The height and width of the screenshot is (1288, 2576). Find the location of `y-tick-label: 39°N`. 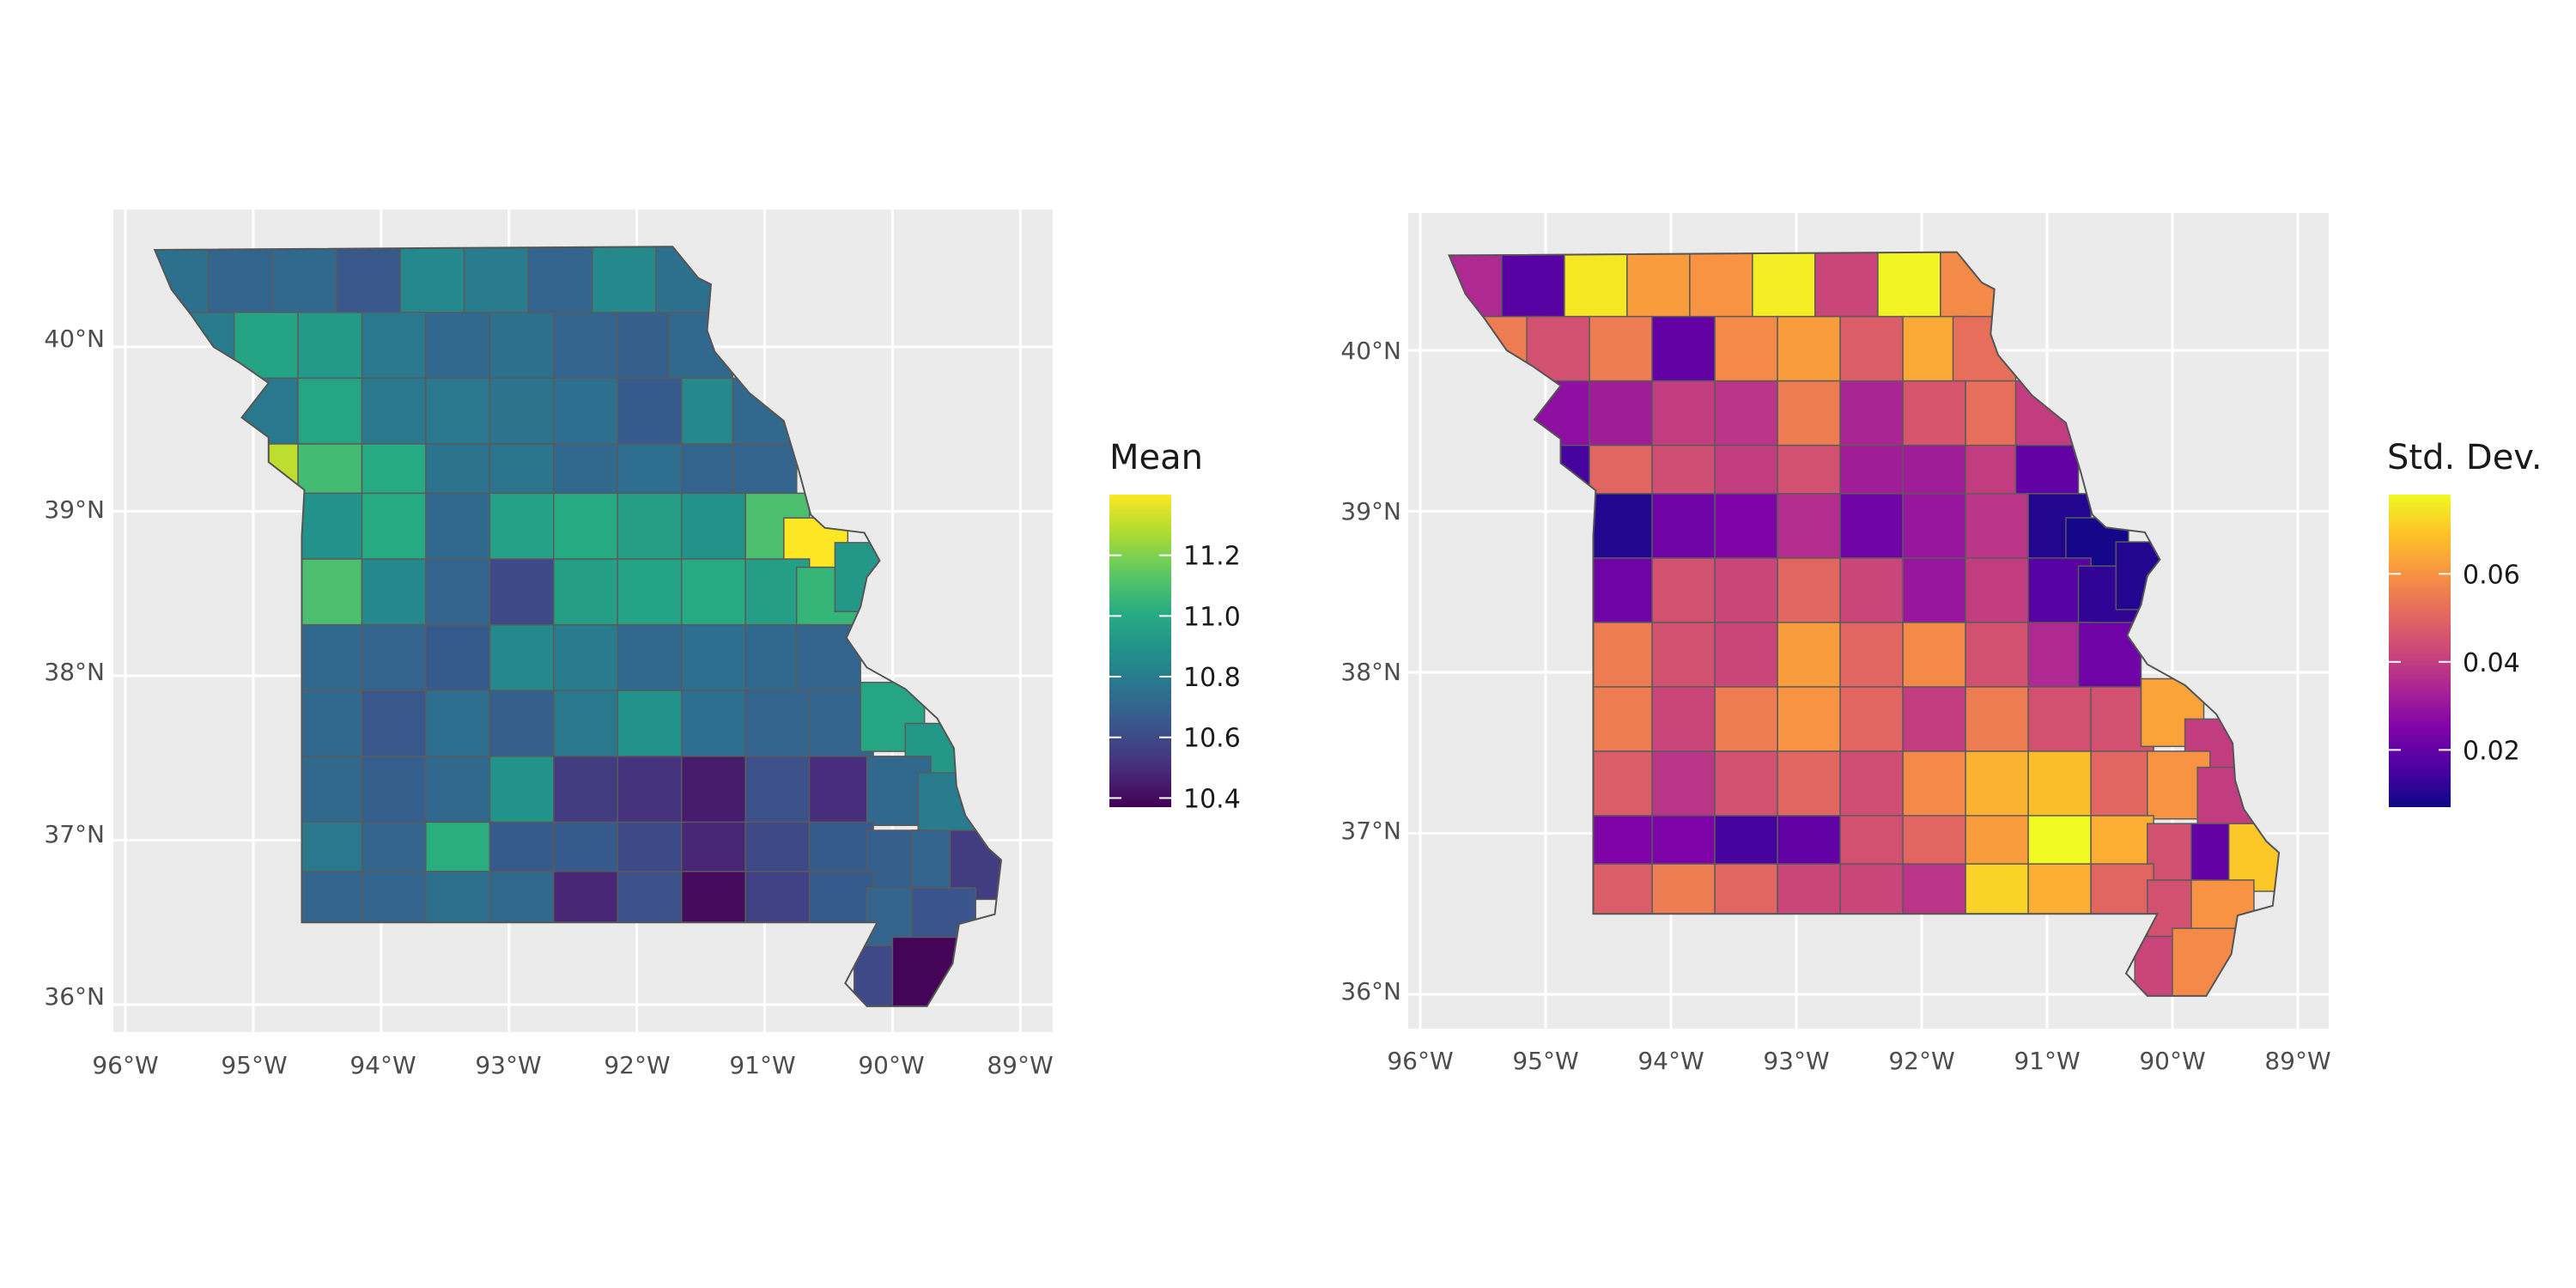

y-tick-label: 39°N is located at coordinates (1371, 512).